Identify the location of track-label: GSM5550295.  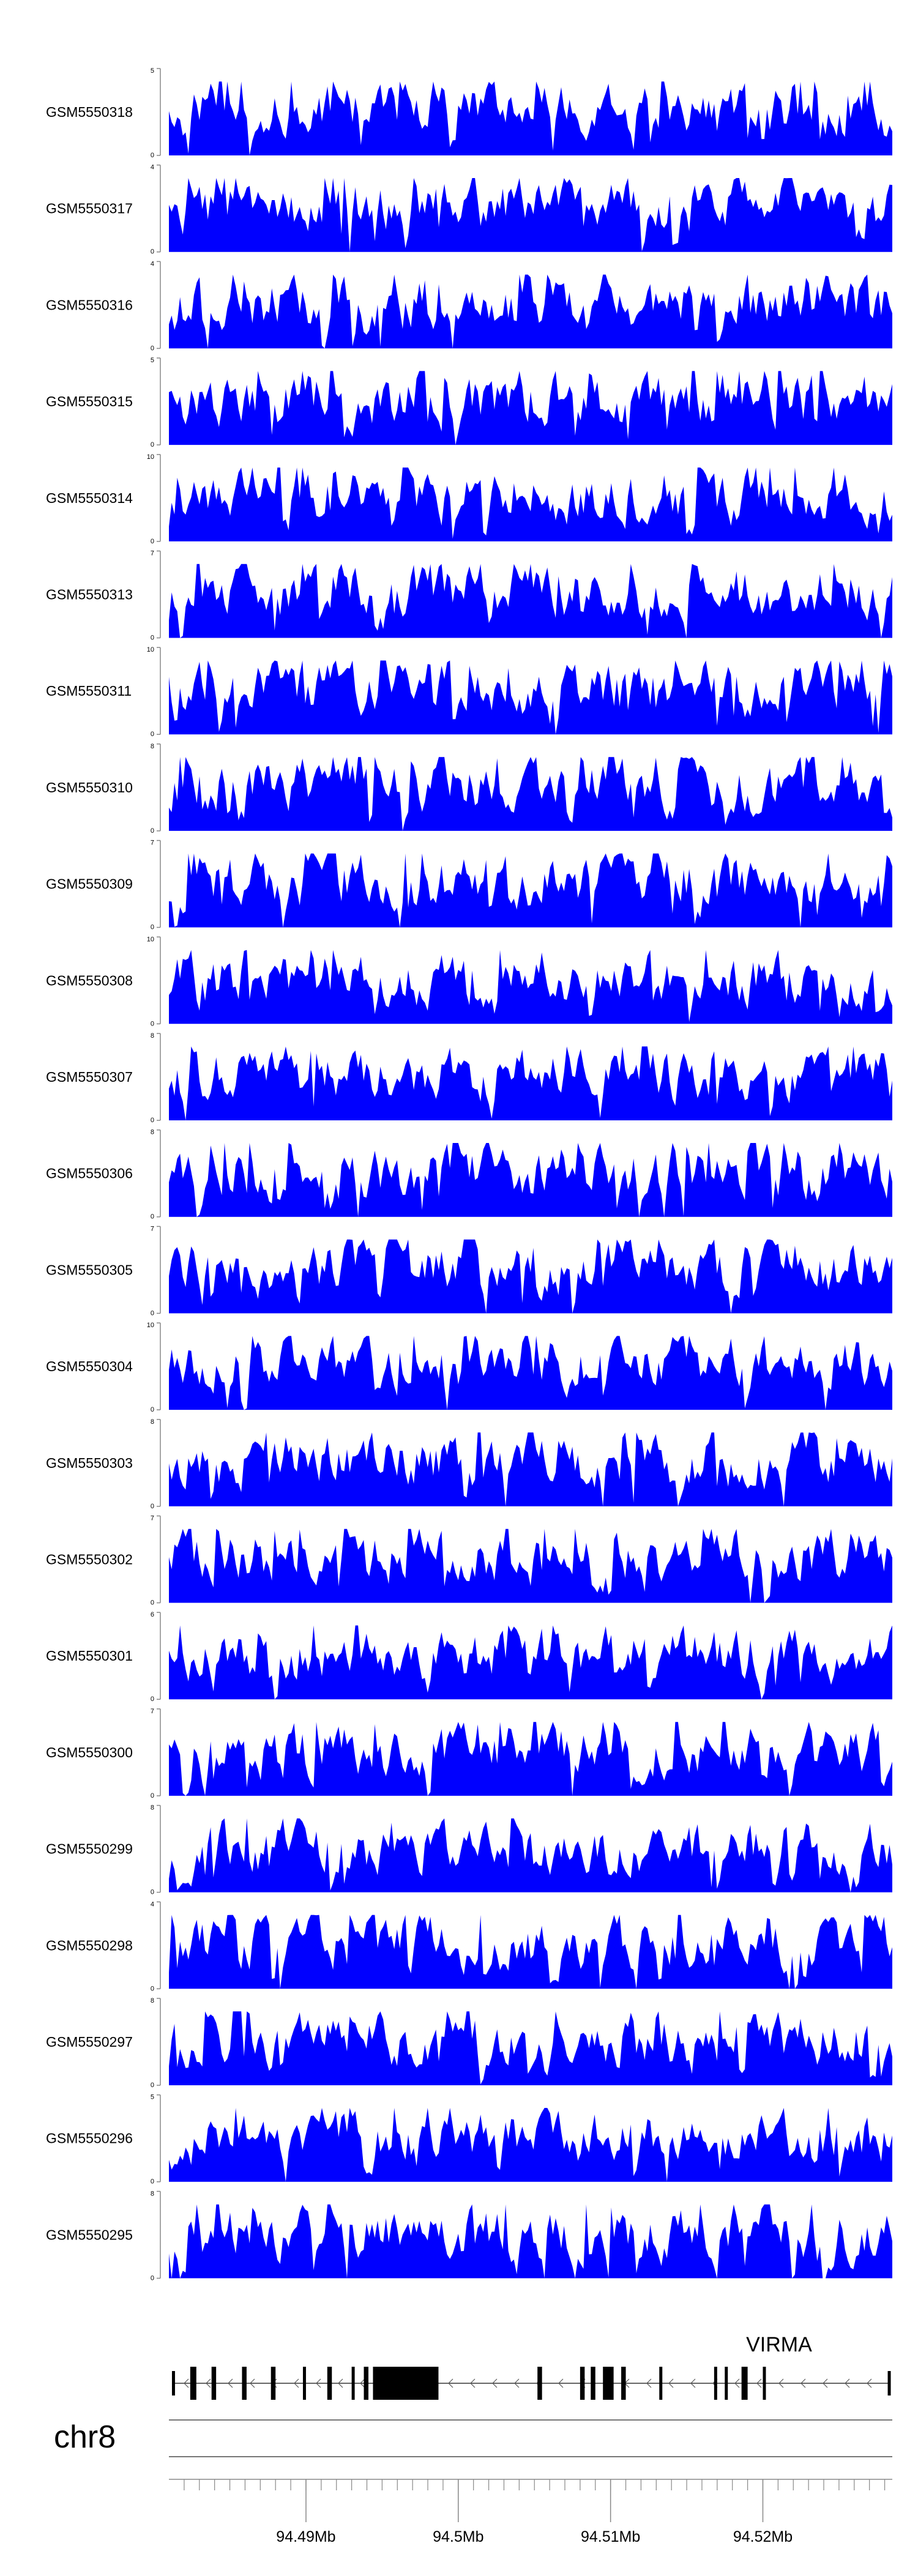
(89, 2235).